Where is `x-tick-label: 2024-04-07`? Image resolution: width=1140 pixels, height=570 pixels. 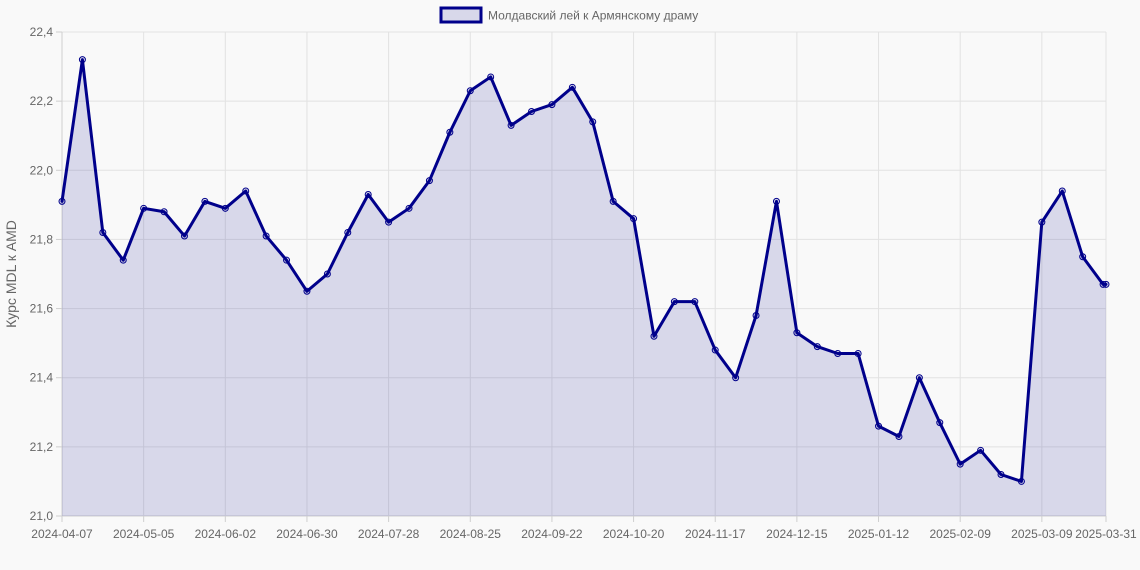 x-tick-label: 2024-04-07 is located at coordinates (62, 534).